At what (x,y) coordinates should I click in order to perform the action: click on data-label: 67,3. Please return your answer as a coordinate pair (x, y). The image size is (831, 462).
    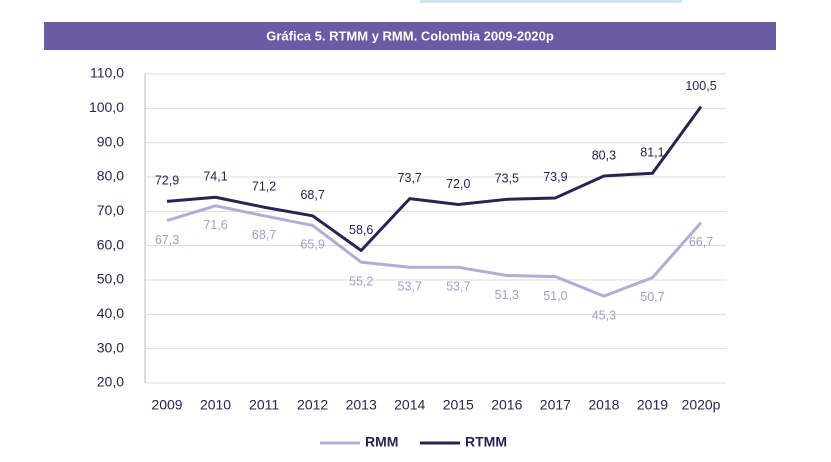
    Looking at the image, I should click on (167, 240).